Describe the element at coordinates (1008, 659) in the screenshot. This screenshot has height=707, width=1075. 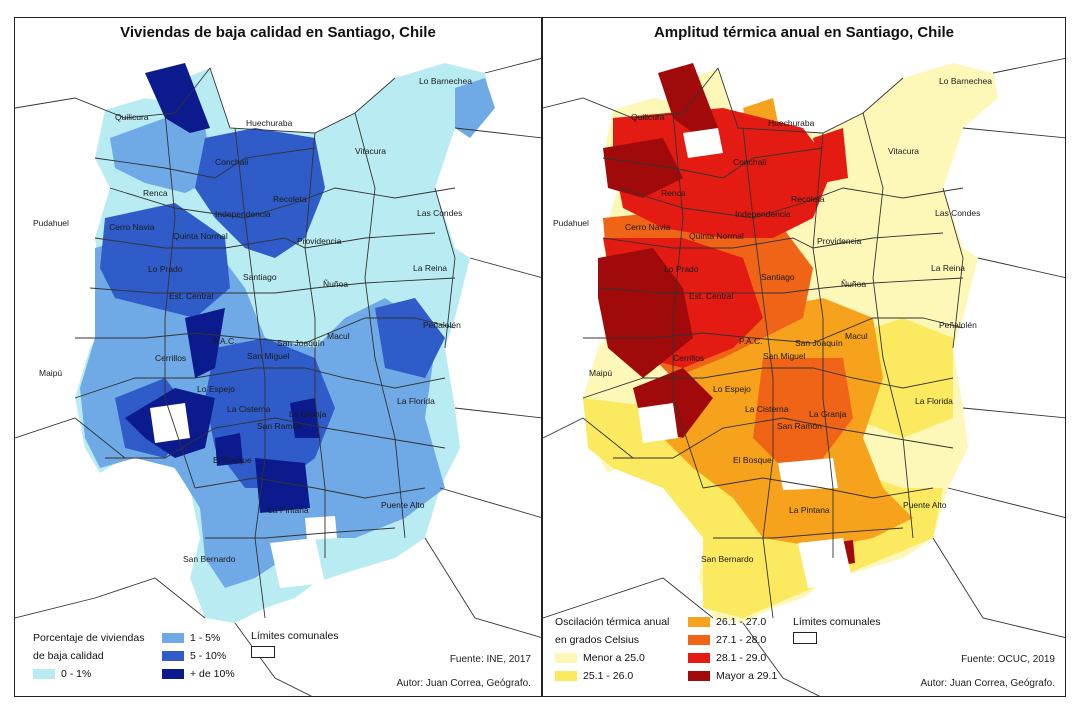
I see `map-source: Fuente: OCUC, 2019` at that location.